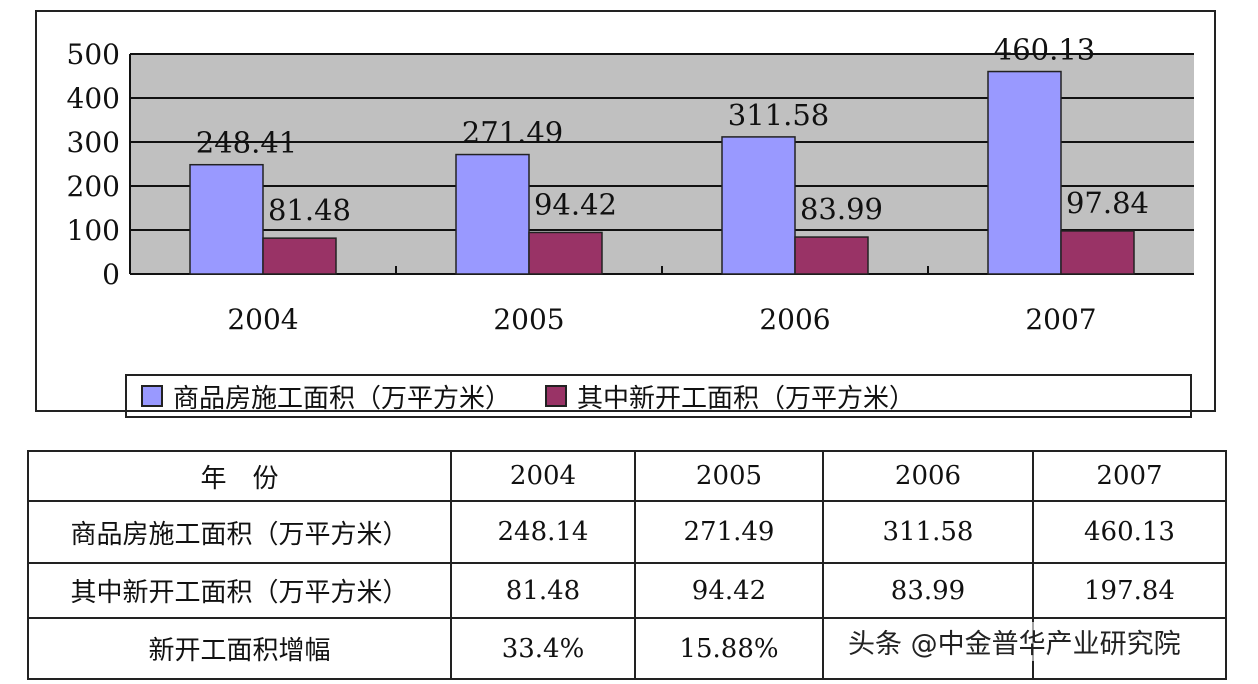  What do you see at coordinates (246, 143) in the screenshot?
I see `data-label: 248.41` at bounding box center [246, 143].